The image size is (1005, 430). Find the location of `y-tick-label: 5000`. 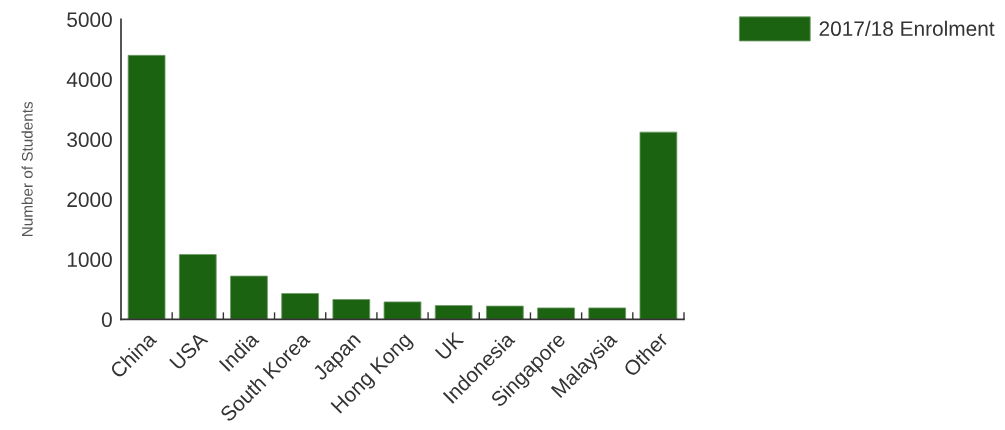

y-tick-label: 5000 is located at coordinates (89, 20).